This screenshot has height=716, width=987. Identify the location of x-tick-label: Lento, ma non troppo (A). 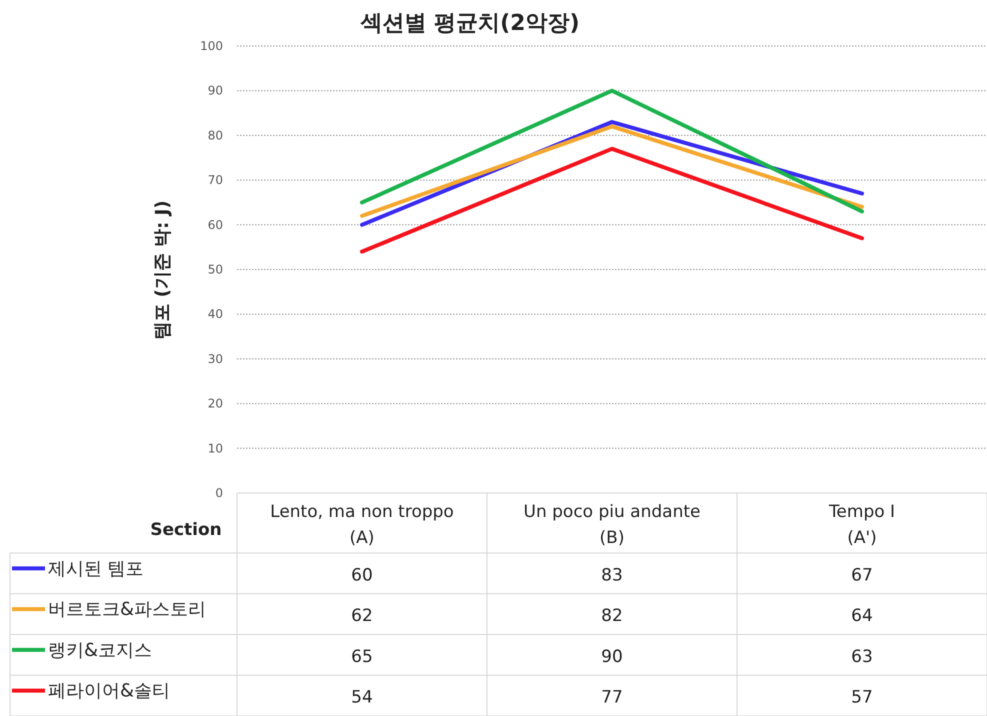
(362, 525).